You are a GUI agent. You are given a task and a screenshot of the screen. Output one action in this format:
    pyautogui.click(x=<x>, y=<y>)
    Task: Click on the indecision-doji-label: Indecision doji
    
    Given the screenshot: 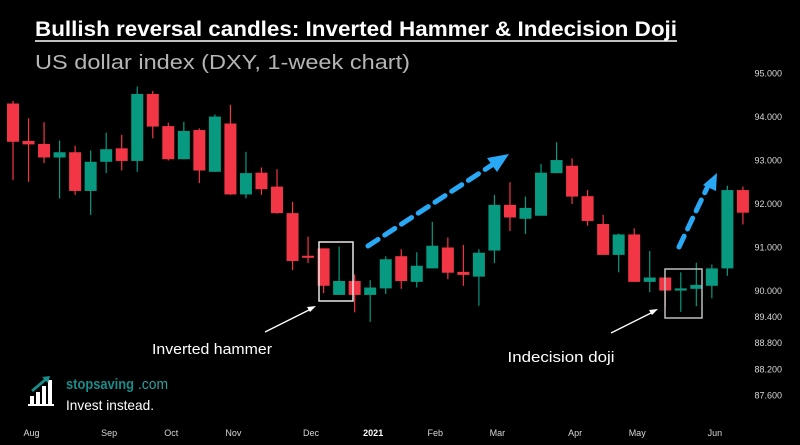 What is the action you would take?
    pyautogui.click(x=561, y=357)
    